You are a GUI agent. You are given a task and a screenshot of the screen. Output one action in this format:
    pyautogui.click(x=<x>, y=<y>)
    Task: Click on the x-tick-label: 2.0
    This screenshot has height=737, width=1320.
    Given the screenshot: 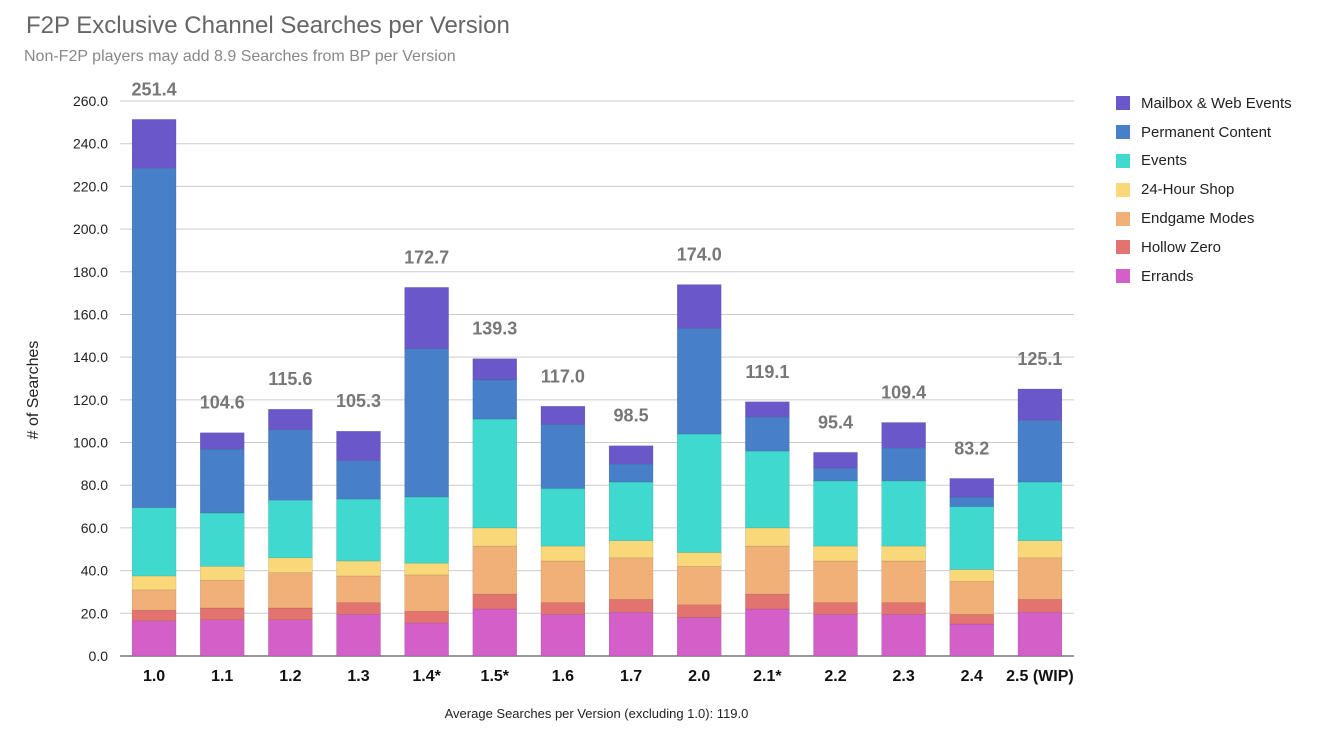 What is the action you would take?
    pyautogui.click(x=699, y=676)
    